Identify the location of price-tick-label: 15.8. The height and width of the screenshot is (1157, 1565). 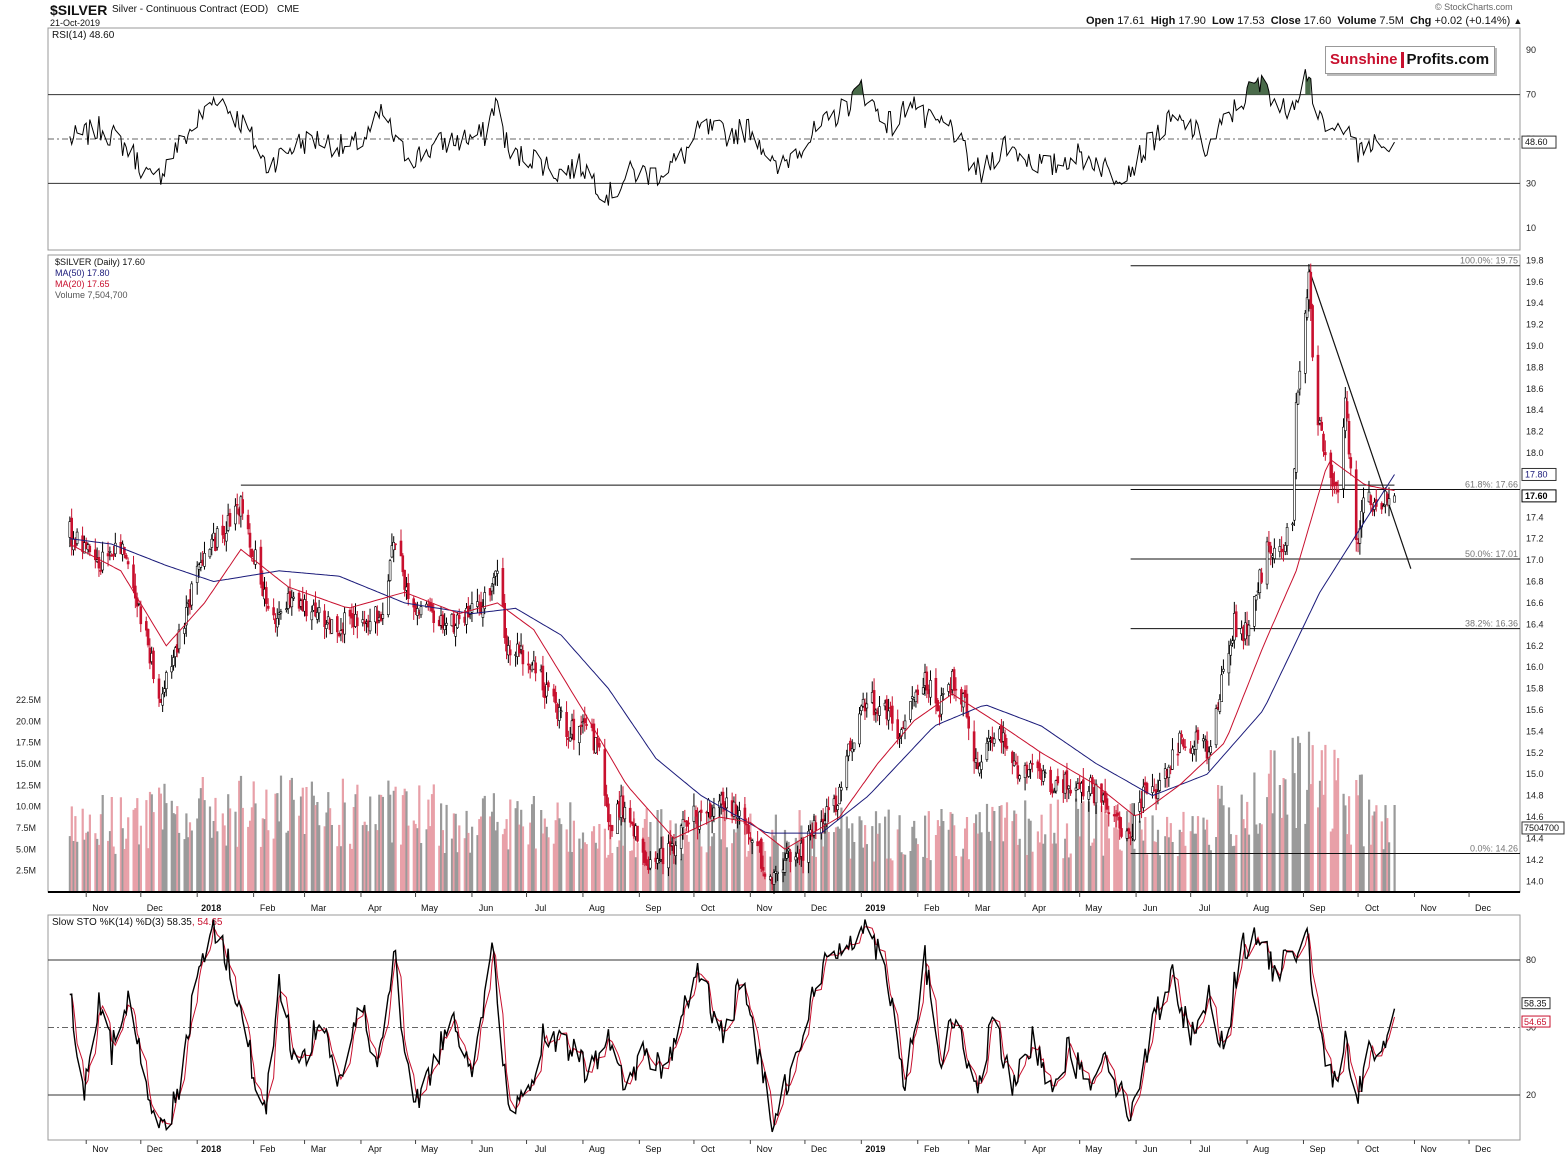
(1535, 689).